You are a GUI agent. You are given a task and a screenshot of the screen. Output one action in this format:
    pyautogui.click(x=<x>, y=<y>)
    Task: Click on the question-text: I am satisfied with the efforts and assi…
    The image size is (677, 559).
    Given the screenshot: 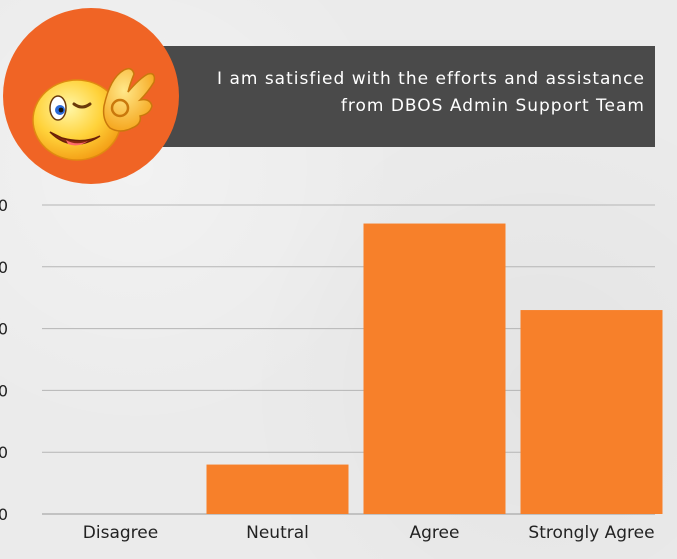 What is the action you would take?
    pyautogui.click(x=405, y=93)
    